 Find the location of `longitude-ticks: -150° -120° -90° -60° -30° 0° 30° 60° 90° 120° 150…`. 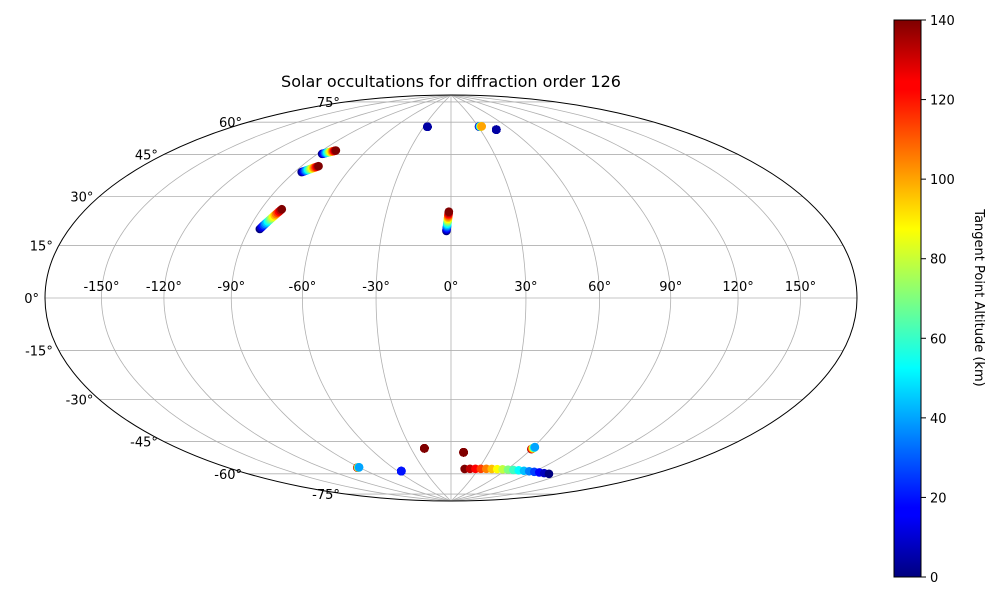

longitude-ticks: -150° -120° -90° -60° -30° 0° 30° 60° 90° 120° 150… is located at coordinates (449, 287).